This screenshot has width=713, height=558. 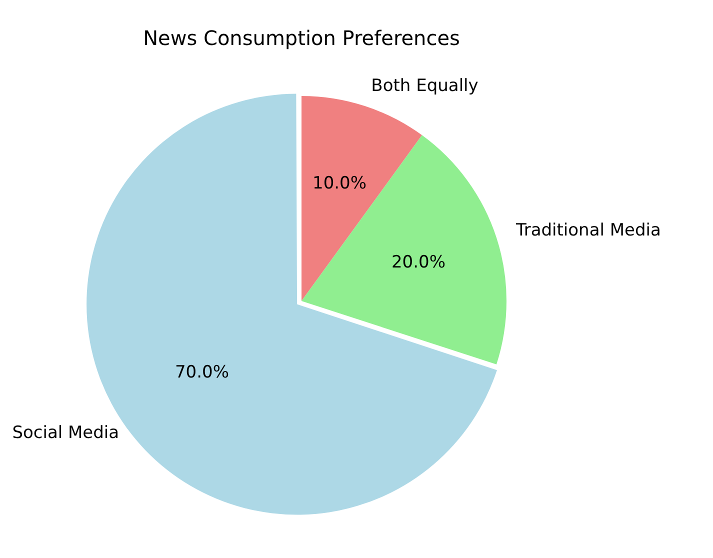 I want to click on data-label: 10.0%, so click(x=339, y=183).